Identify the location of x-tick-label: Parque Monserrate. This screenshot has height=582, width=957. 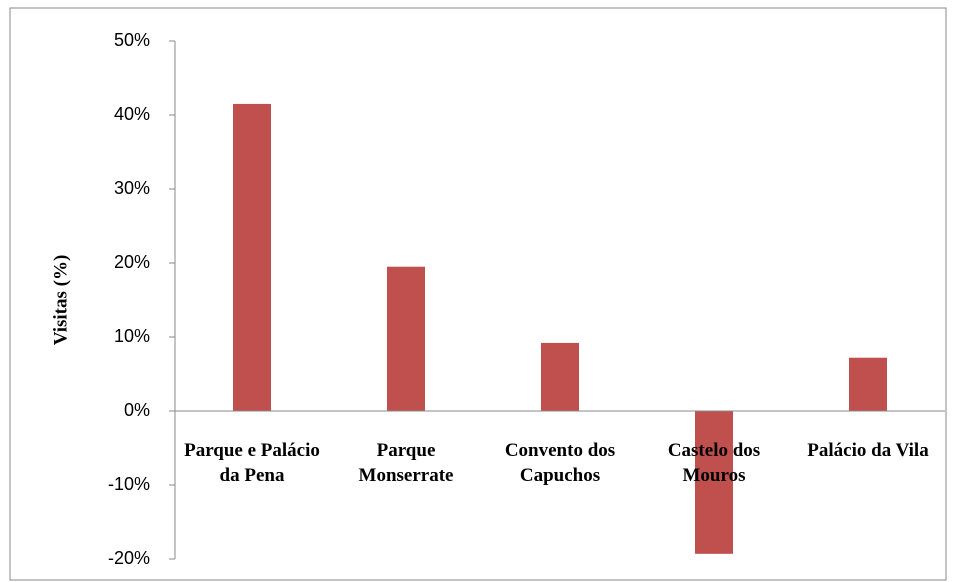
(406, 463).